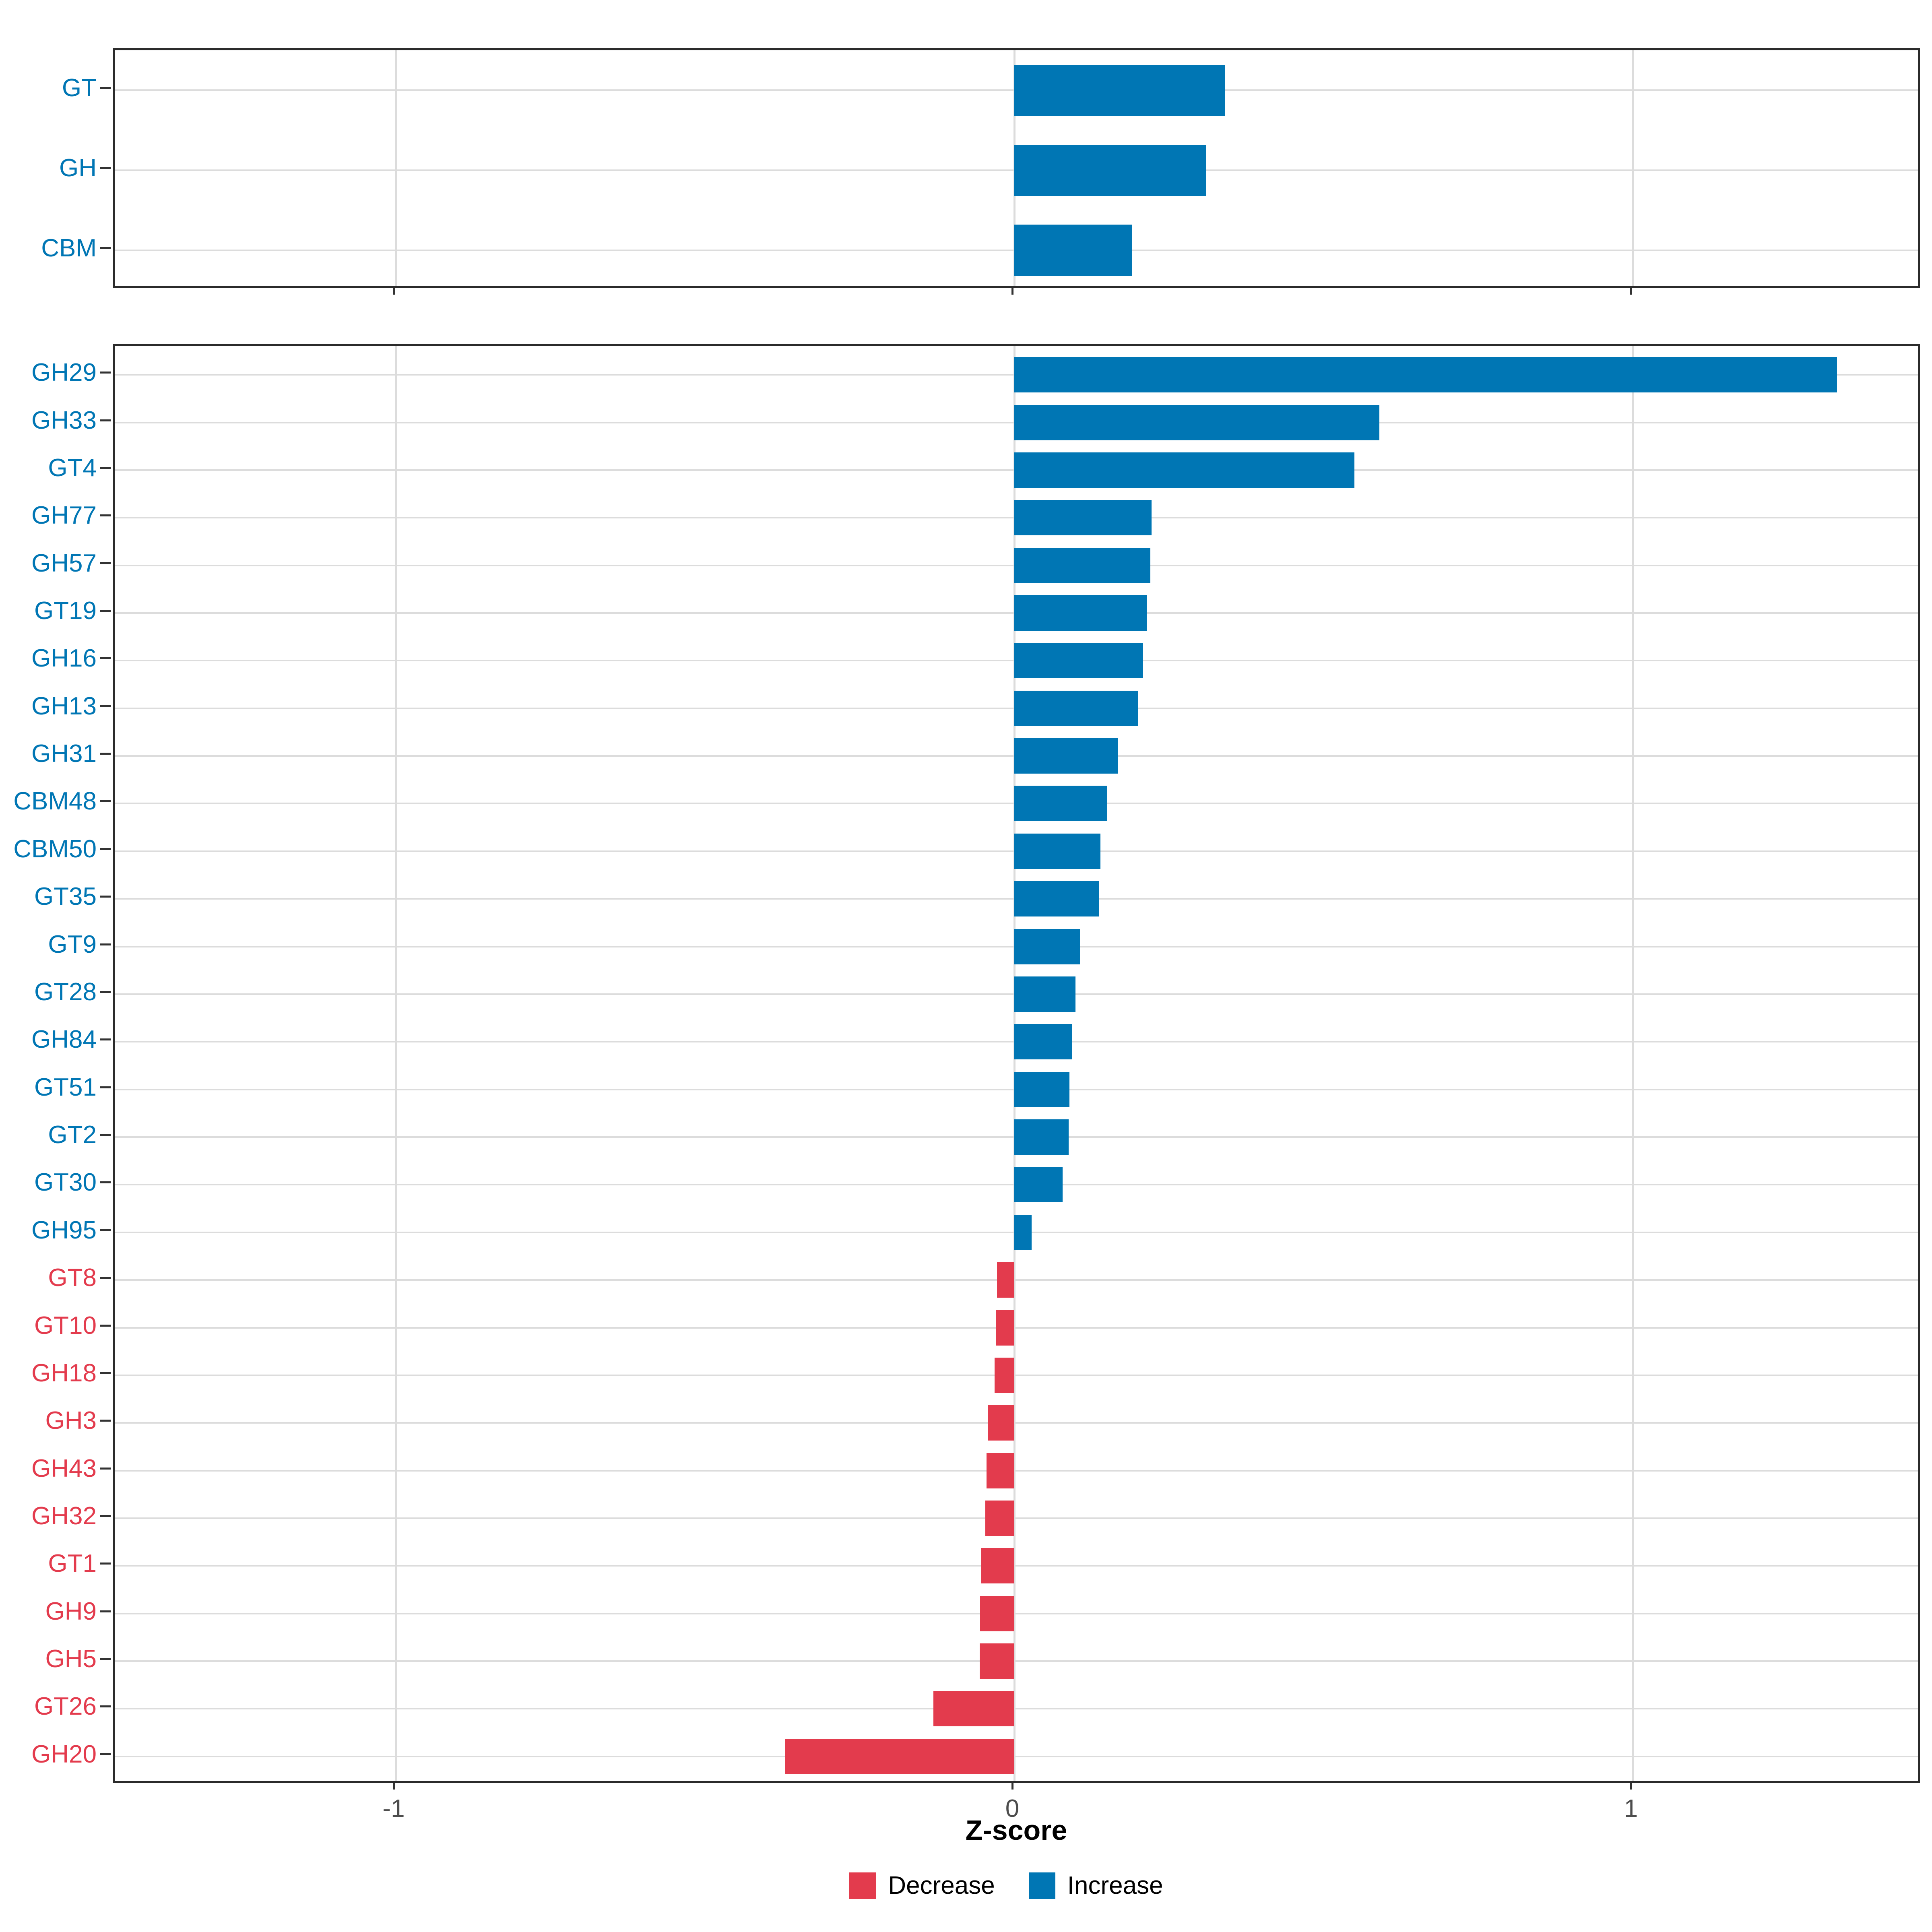 This screenshot has width=1932, height=1932. Describe the element at coordinates (1076, 708) in the screenshot. I see `bar-gh13` at that location.